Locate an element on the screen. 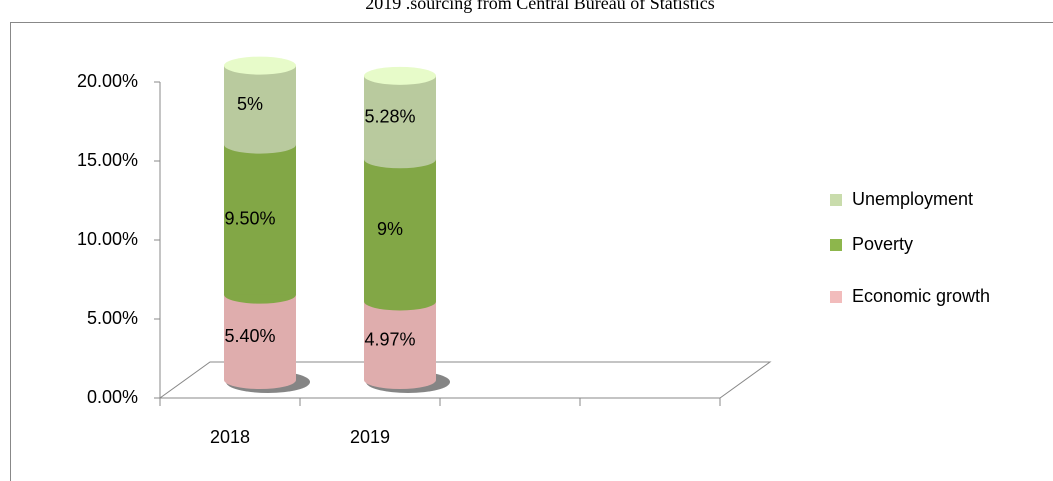 Image resolution: width=1053 pixels, height=481 pixels. data-label: 4.97% is located at coordinates (389, 339).